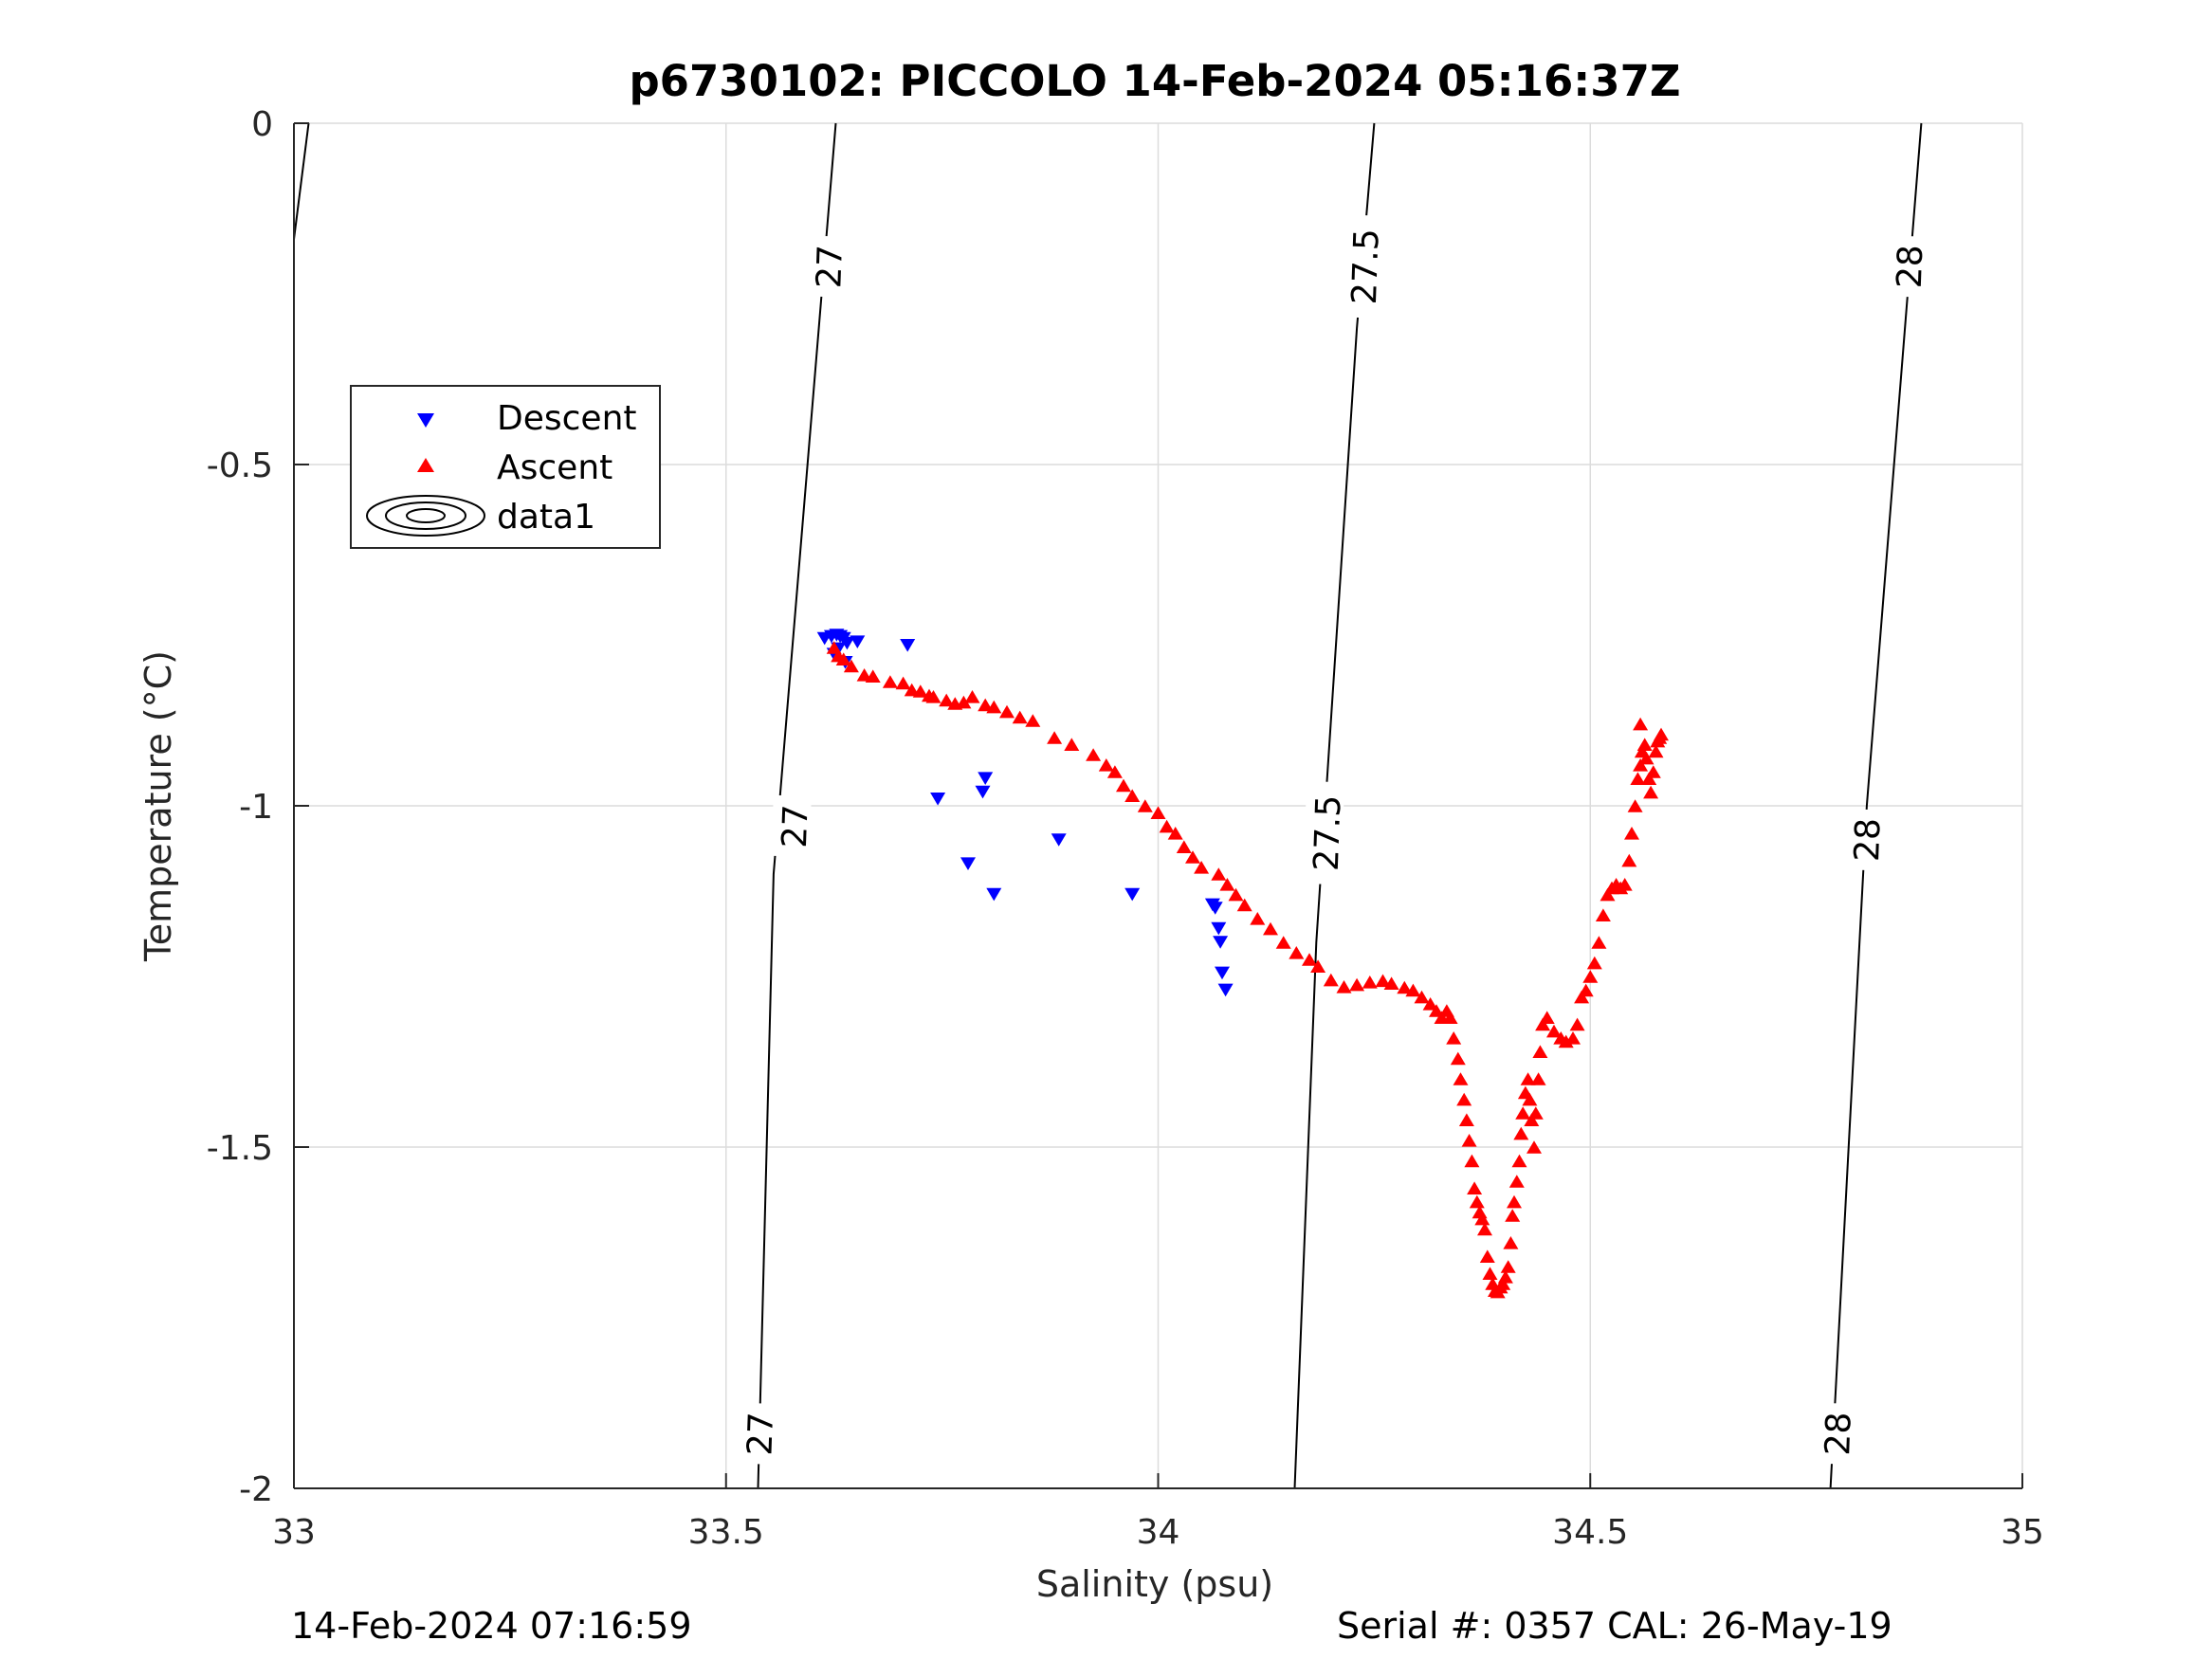  Describe the element at coordinates (491, 1626) in the screenshot. I see `footer-timestamp: 14-Feb-2024 07:16:59` at that location.